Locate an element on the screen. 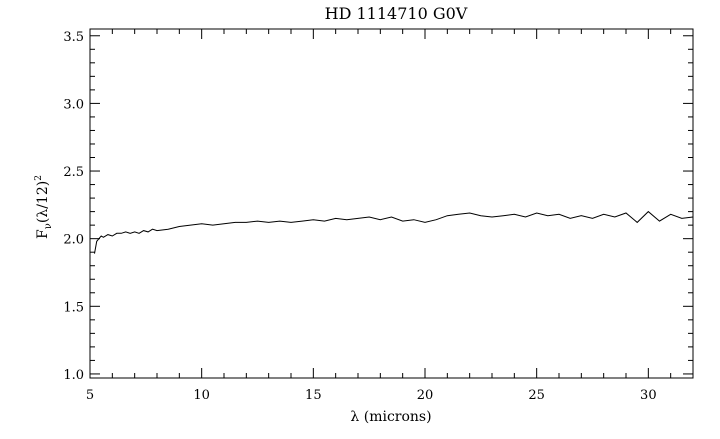 Image resolution: width=720 pixels, height=439 pixels. y-axis-label: Fν(λ/12)2 is located at coordinates (44, 207).